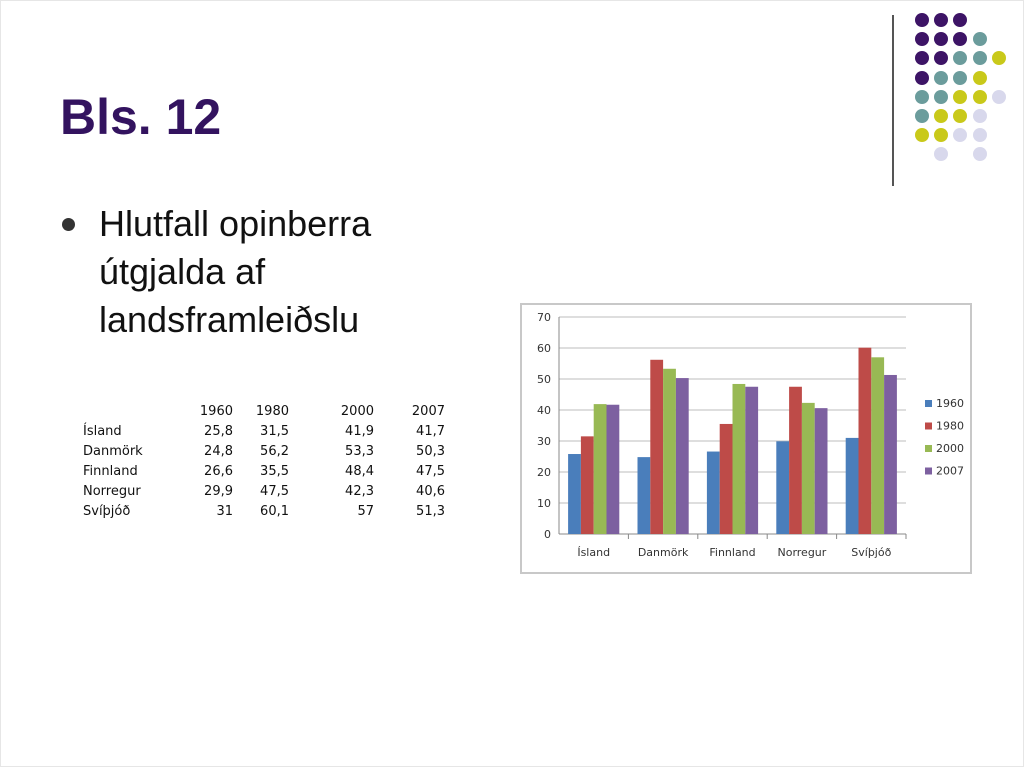 Image resolution: width=1024 pixels, height=767 pixels. What do you see at coordinates (544, 379) in the screenshot?
I see `y-tick-label: 50` at bounding box center [544, 379].